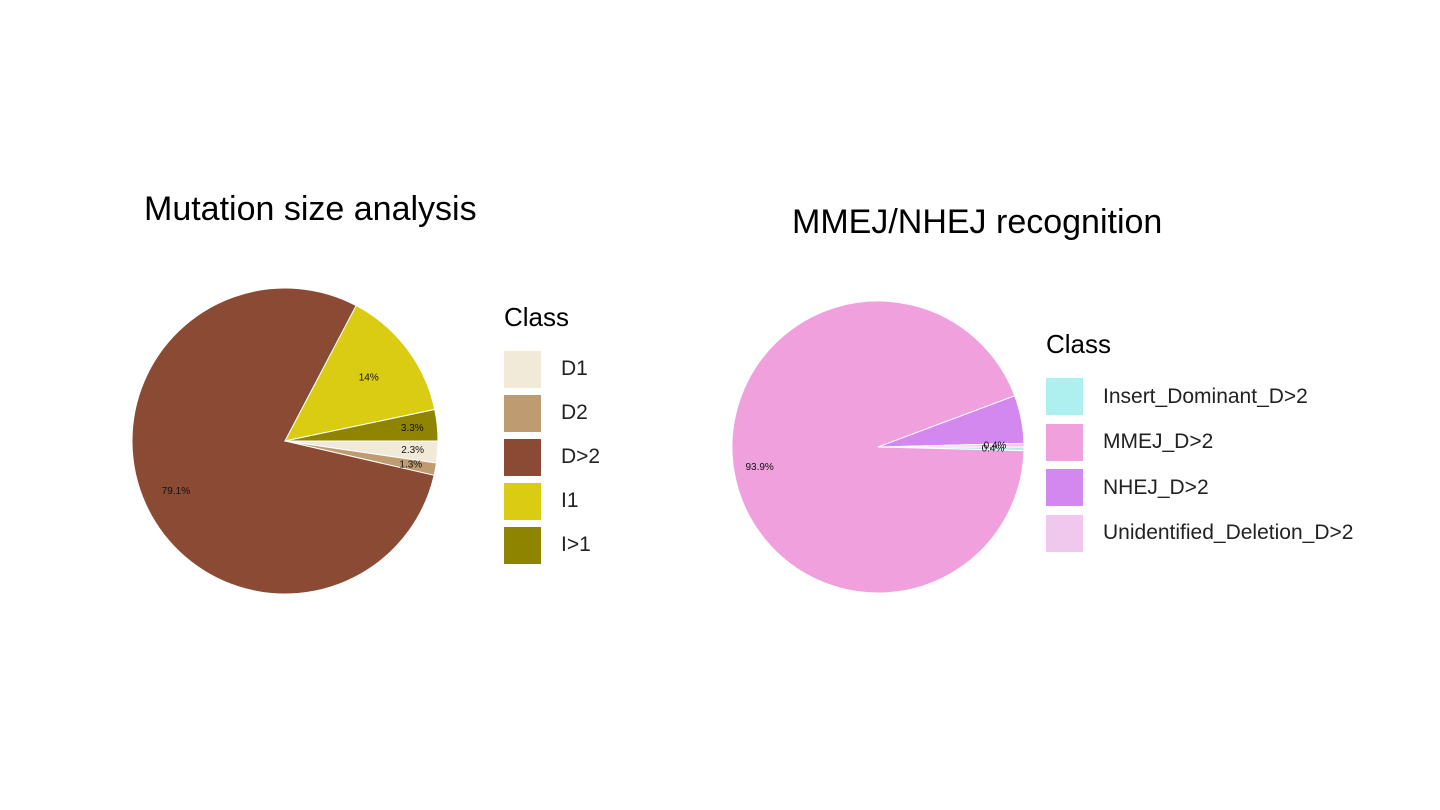 This screenshot has height=810, width=1440. I want to click on legend-item-i1: I1, so click(552, 501).